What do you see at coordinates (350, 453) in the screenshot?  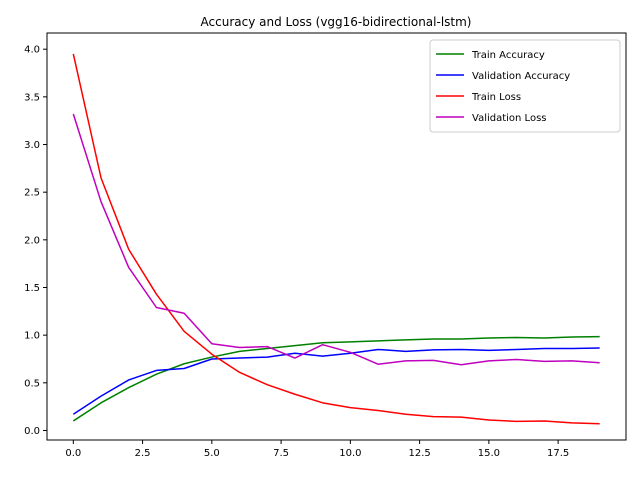 I see `x-tick-label: 10.0` at bounding box center [350, 453].